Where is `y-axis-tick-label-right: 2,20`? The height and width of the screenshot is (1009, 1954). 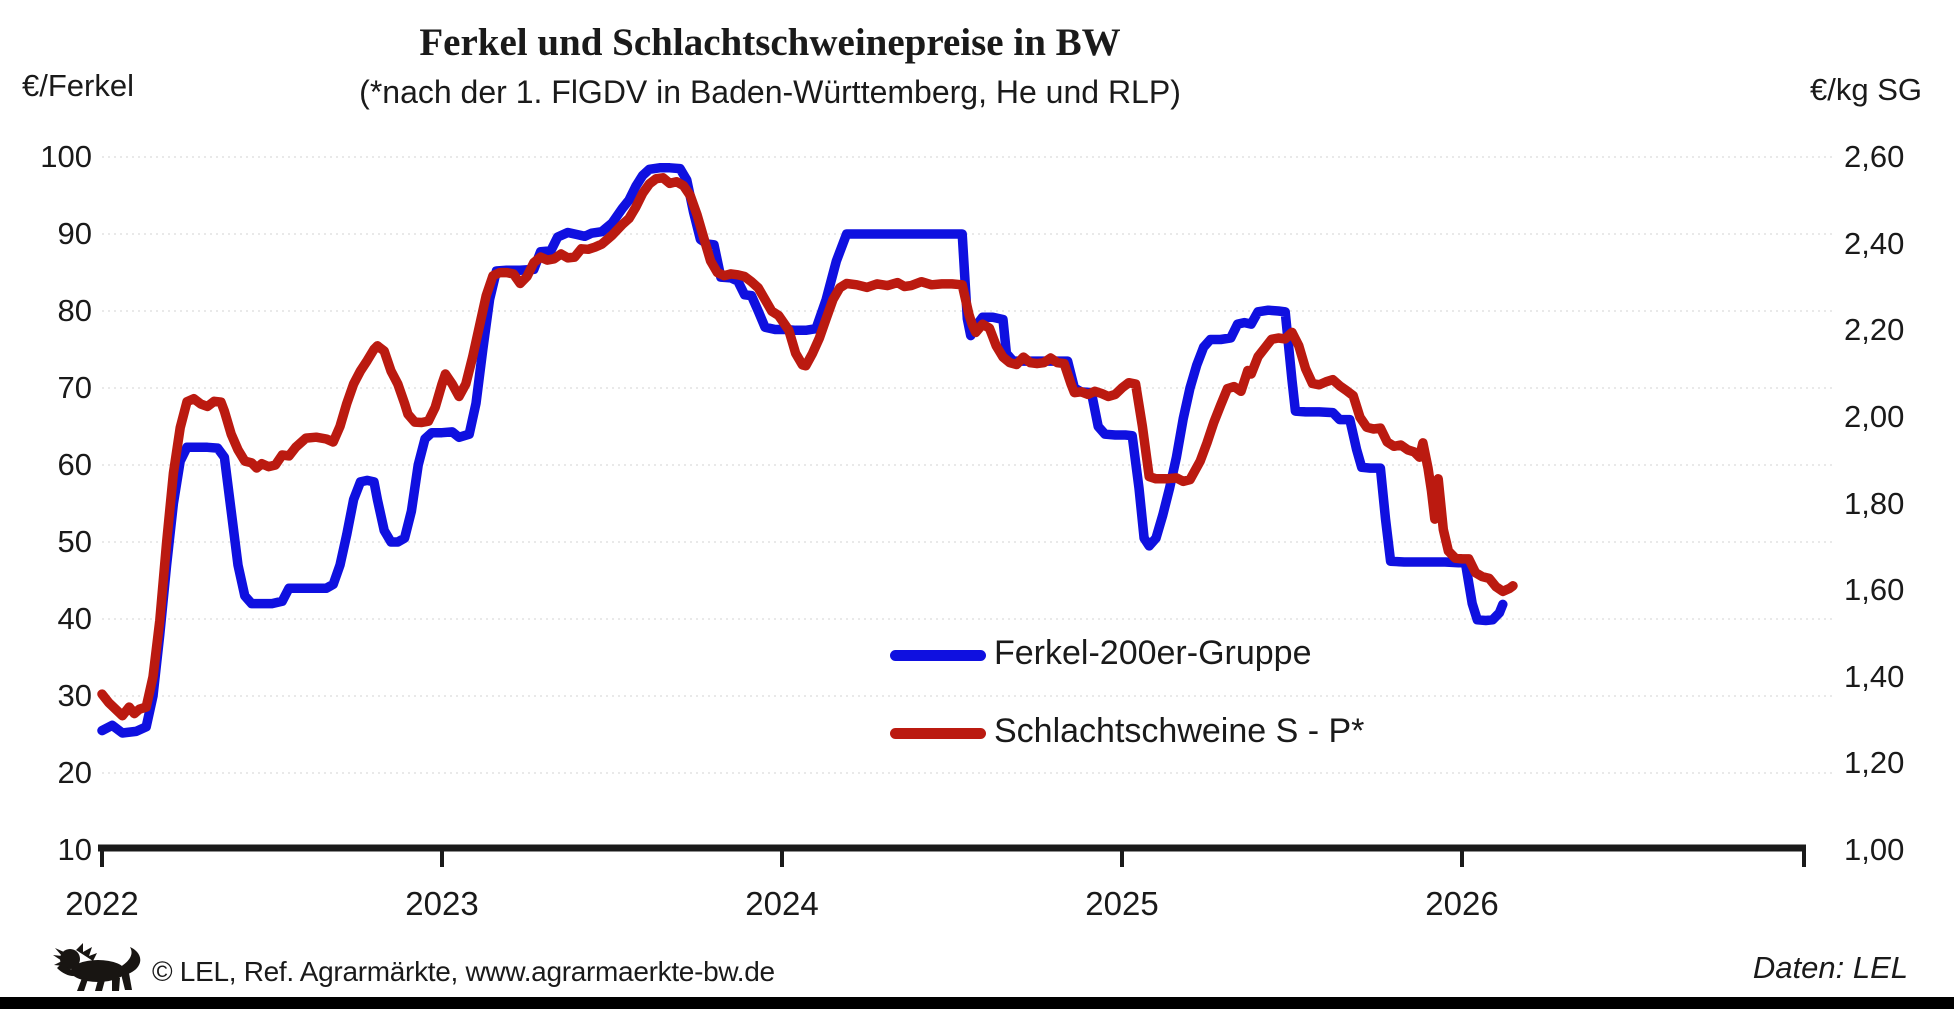
y-axis-tick-label-right: 2,20 is located at coordinates (1874, 330).